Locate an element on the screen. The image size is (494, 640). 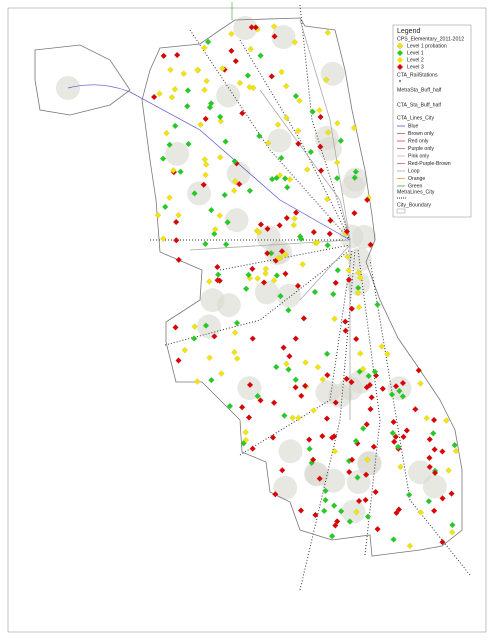
legend-entry: Red only is located at coordinates (418, 141).